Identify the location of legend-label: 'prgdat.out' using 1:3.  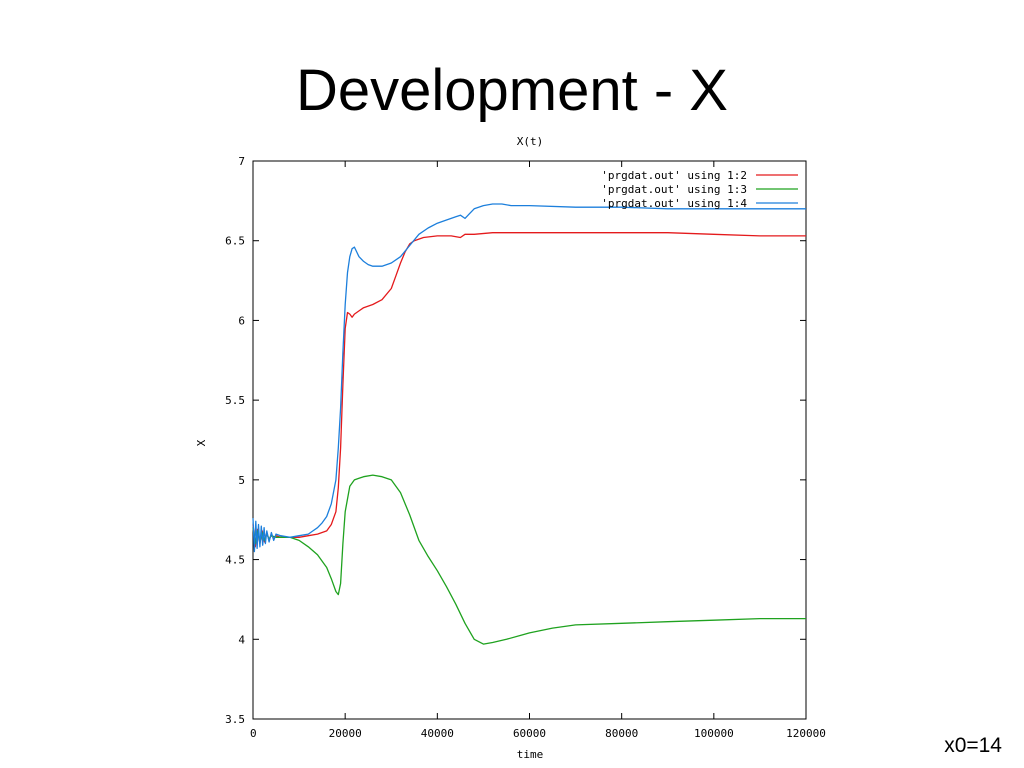
(674, 189).